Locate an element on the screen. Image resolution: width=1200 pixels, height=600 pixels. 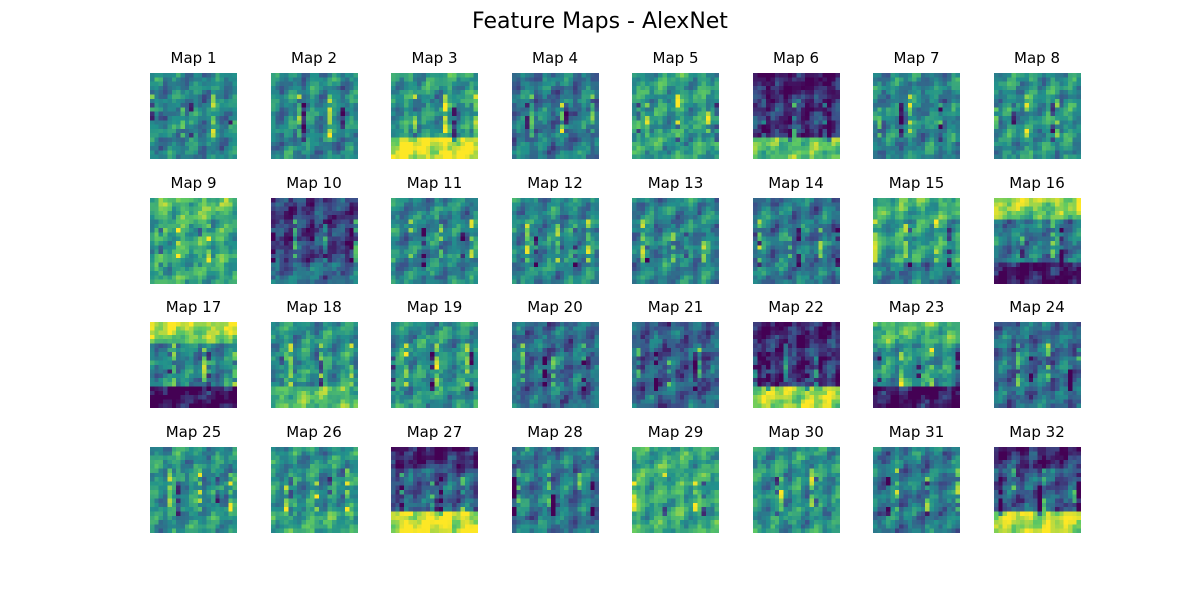
feature-map-label: Map 2 is located at coordinates (314, 58).